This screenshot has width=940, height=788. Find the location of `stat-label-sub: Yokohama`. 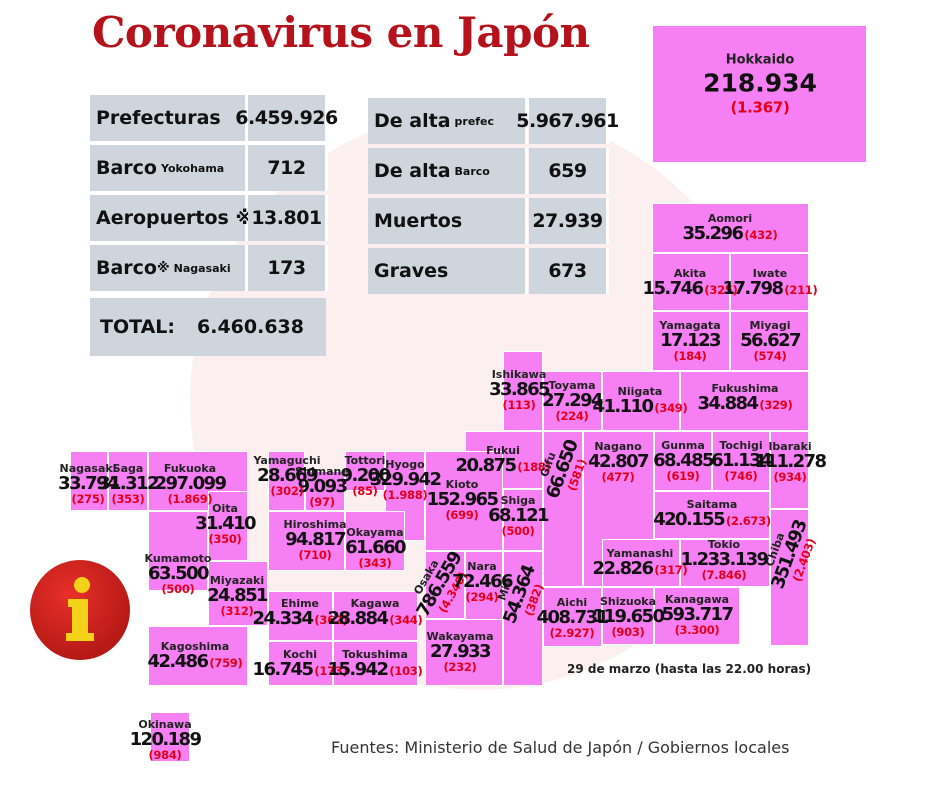

stat-label-sub: Yokohama is located at coordinates (193, 168).